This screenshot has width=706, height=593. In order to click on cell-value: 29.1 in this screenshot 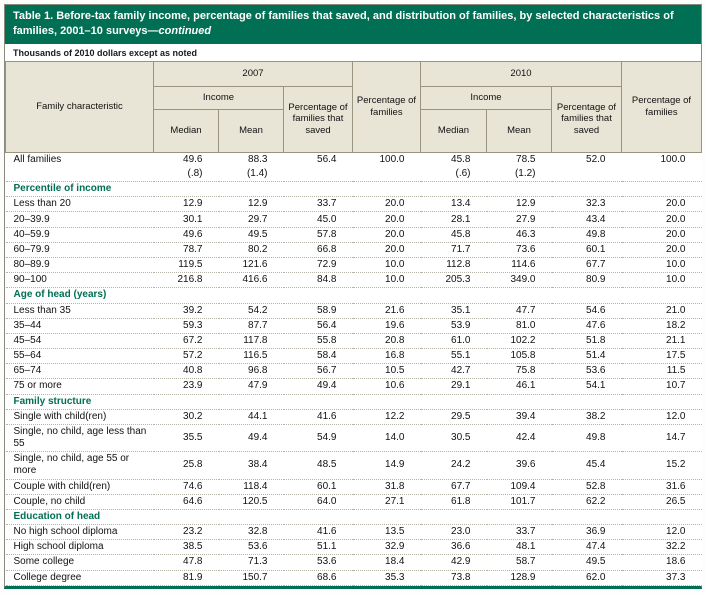, I will do `click(453, 386)`.